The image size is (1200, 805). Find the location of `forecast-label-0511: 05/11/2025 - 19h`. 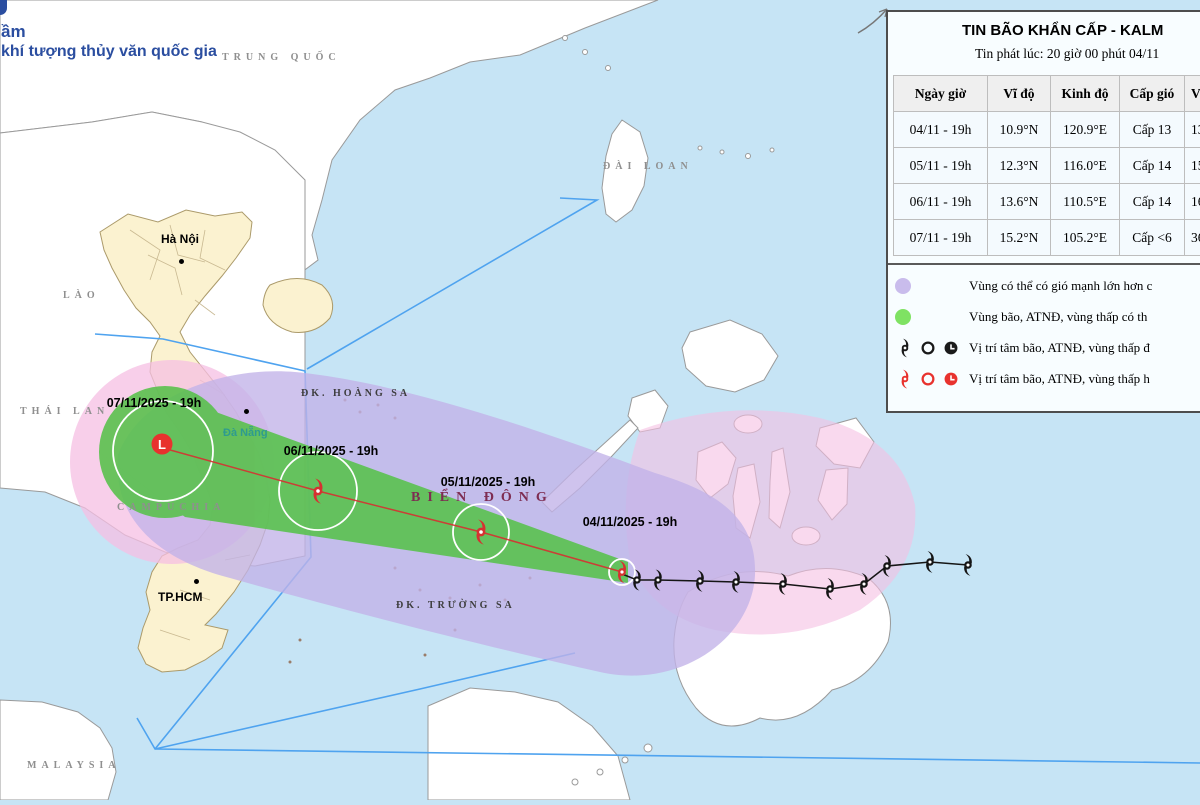

forecast-label-0511: 05/11/2025 - 19h is located at coordinates (488, 482).